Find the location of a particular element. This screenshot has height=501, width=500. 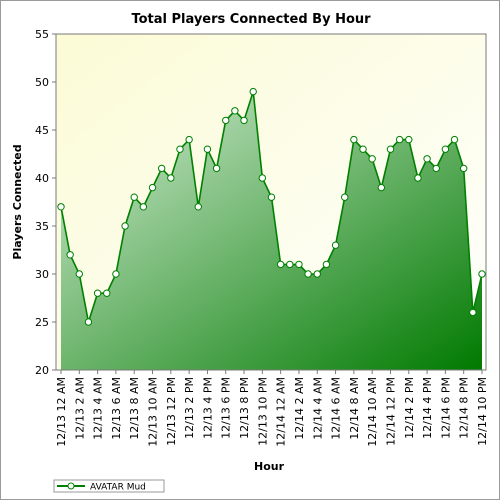

x-tick-label: 12/14 12 AM is located at coordinates (281, 412).